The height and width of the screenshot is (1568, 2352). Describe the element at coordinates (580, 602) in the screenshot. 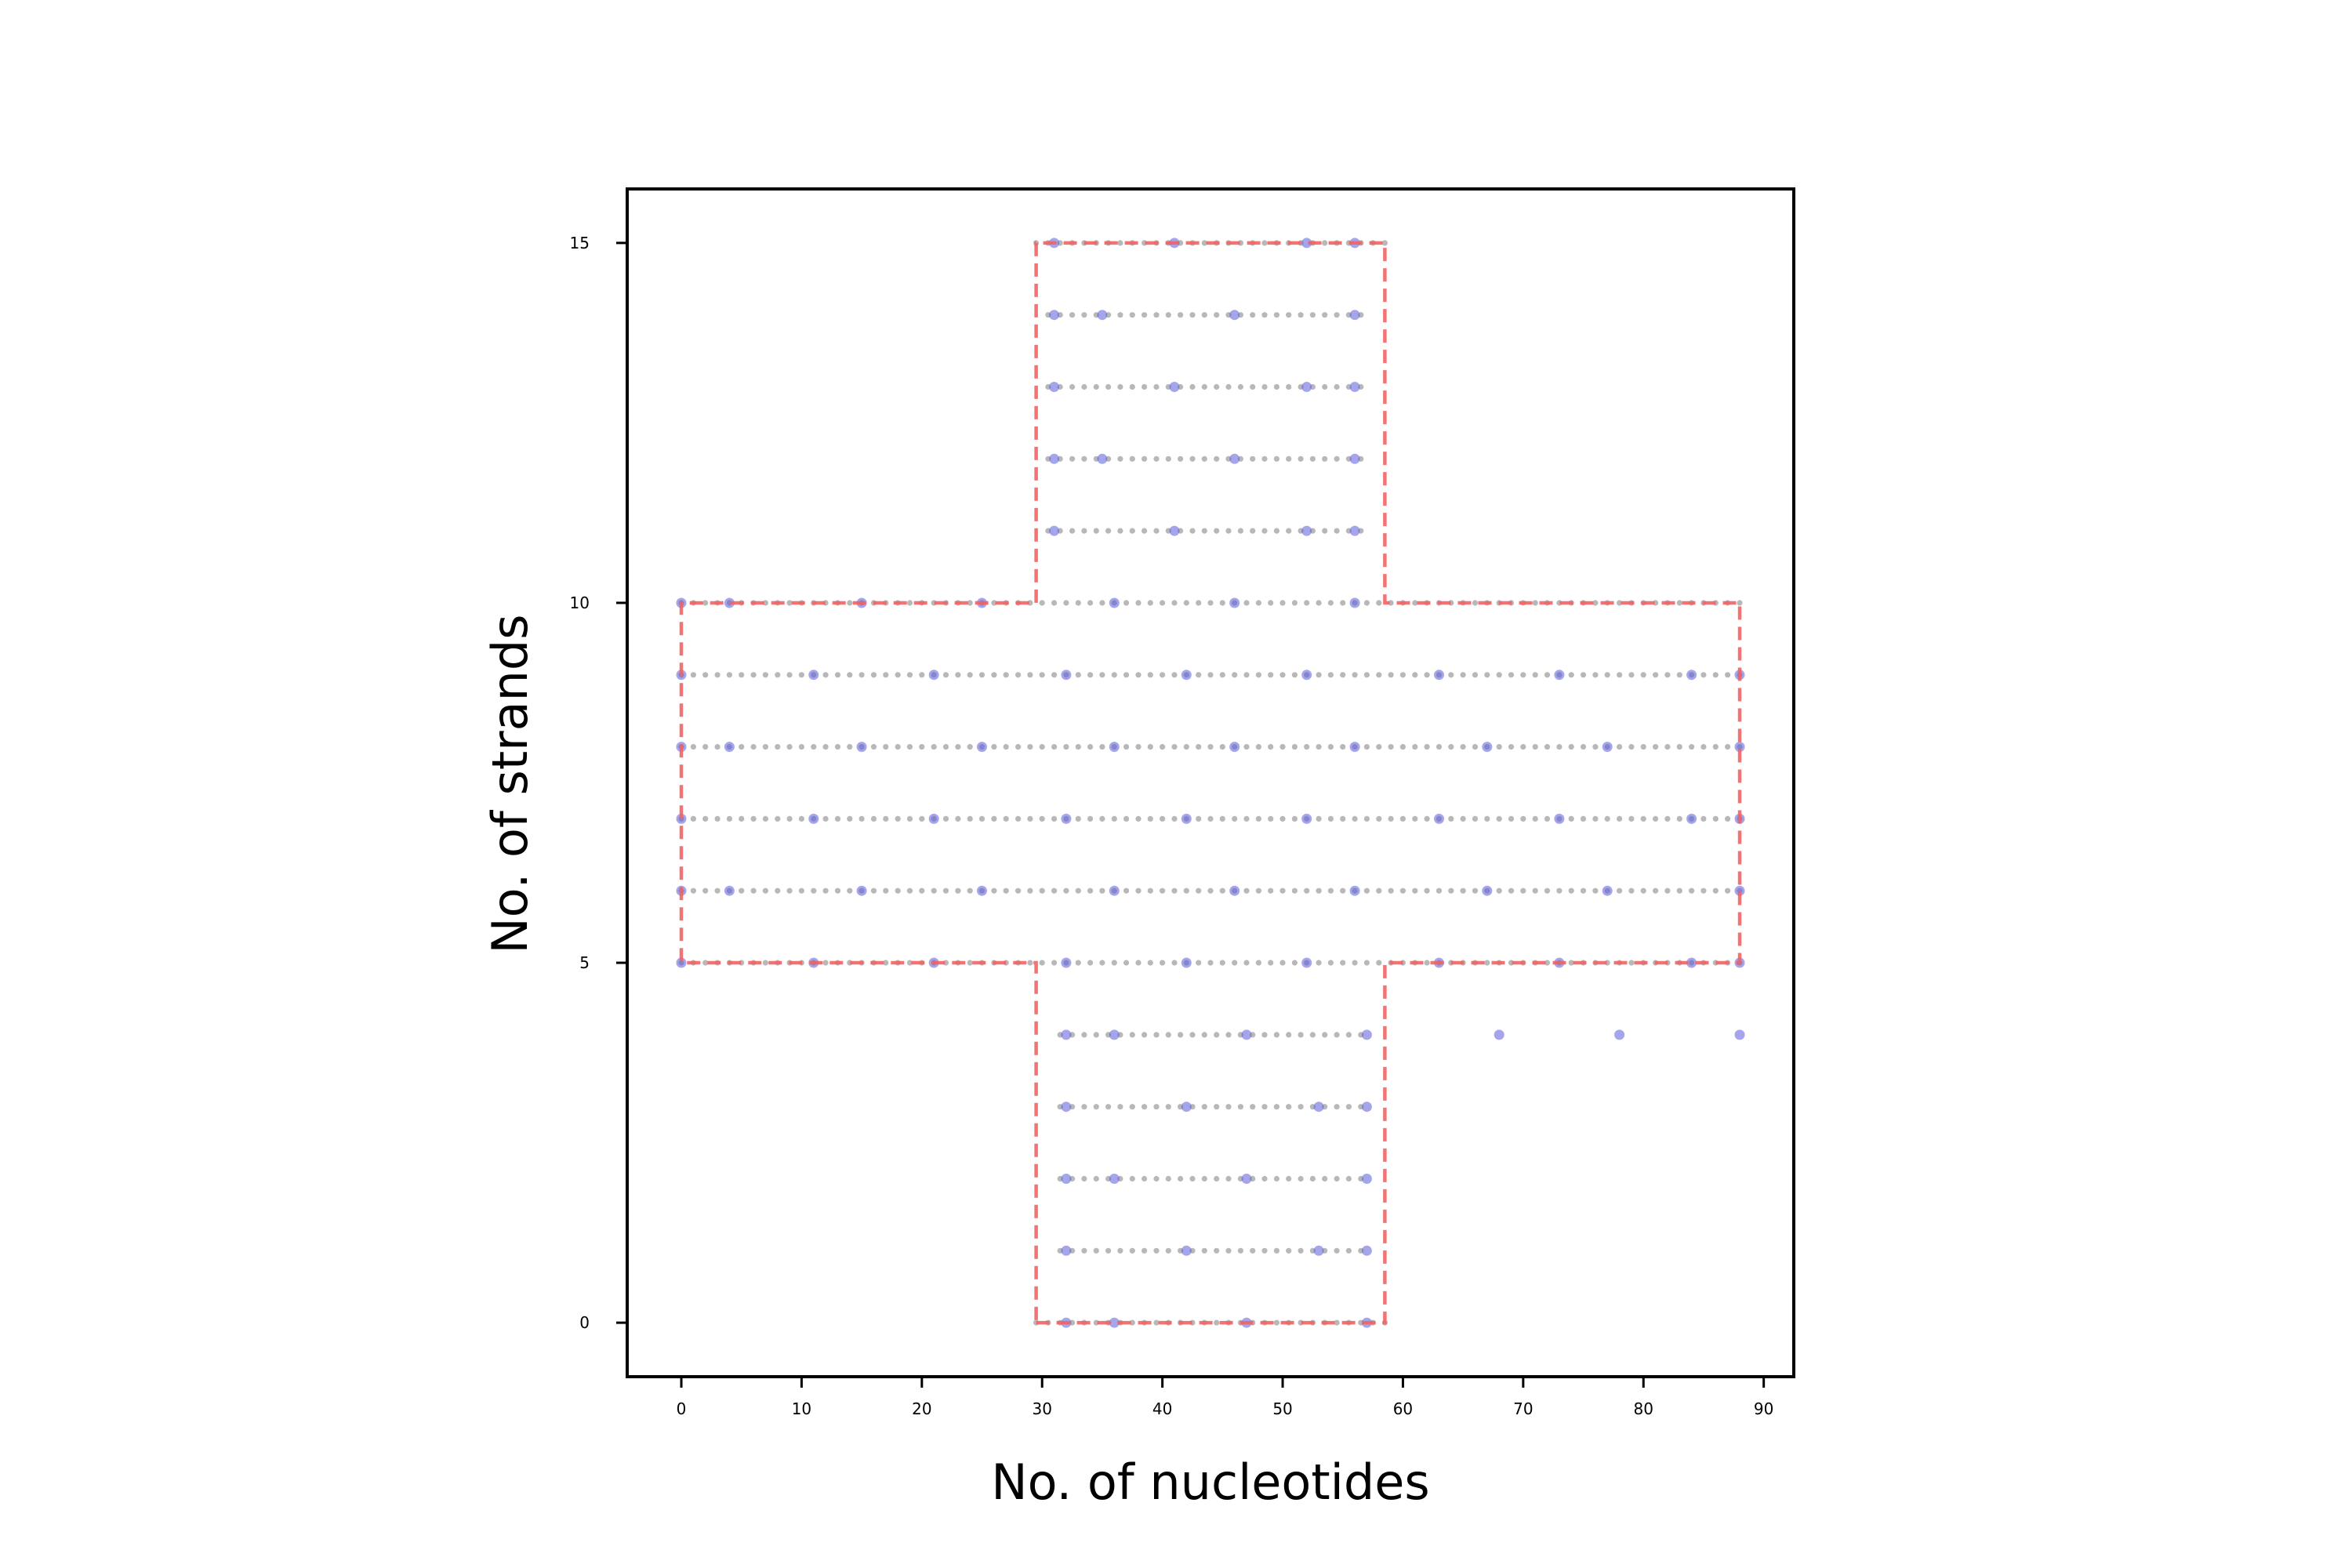

I see `y-tick-label: 10` at that location.